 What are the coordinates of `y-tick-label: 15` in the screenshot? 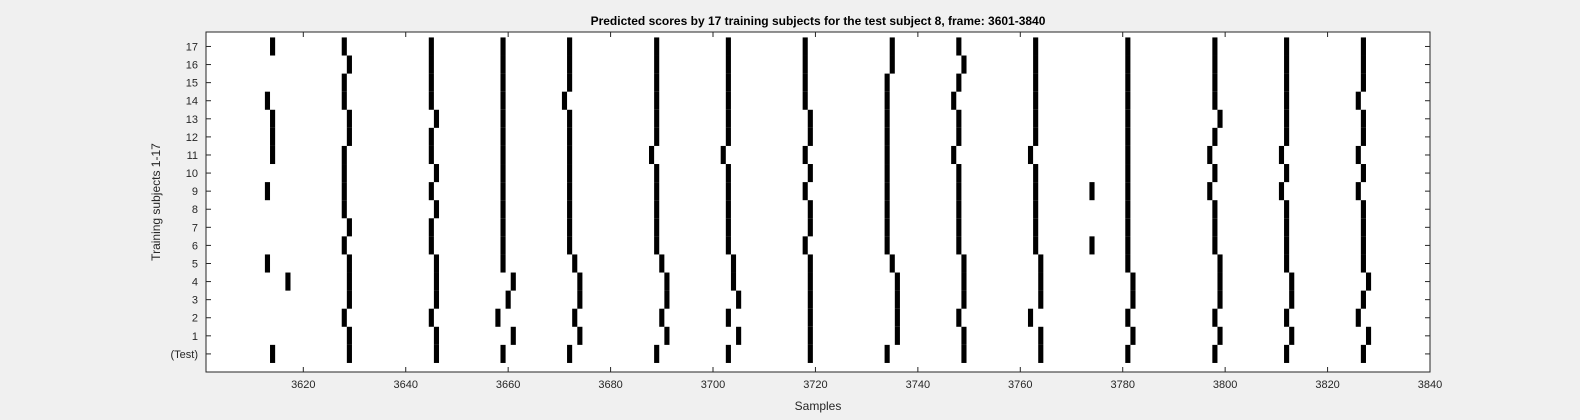 It's located at (192, 84).